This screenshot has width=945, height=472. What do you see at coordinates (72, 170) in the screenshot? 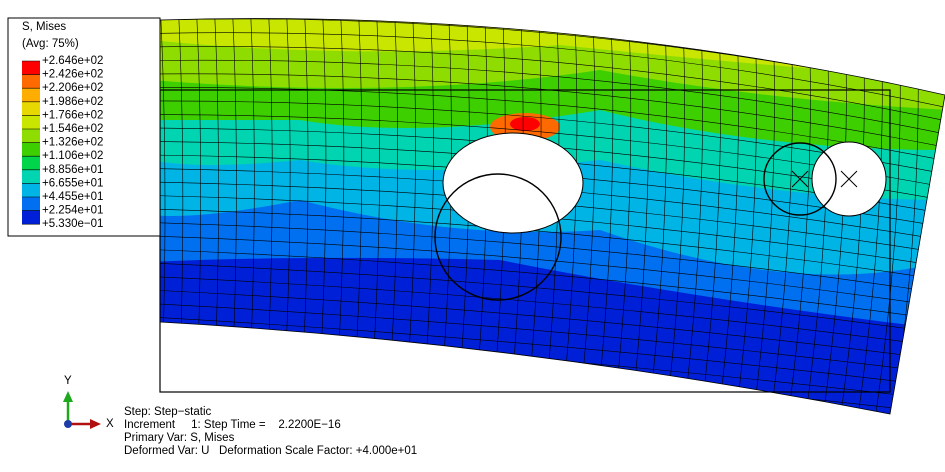
I see `legend-label: +8.856e+01` at bounding box center [72, 170].